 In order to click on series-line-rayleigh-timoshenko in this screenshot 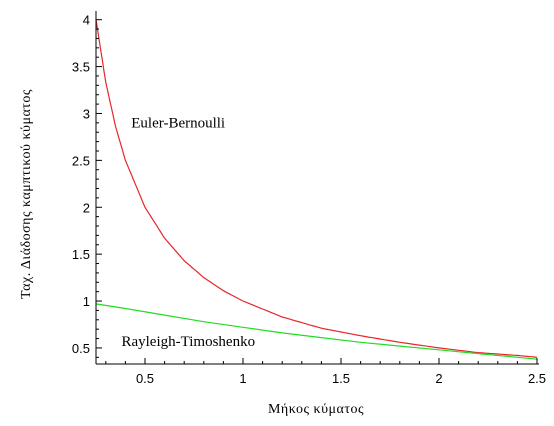, I will do `click(316, 331)`.